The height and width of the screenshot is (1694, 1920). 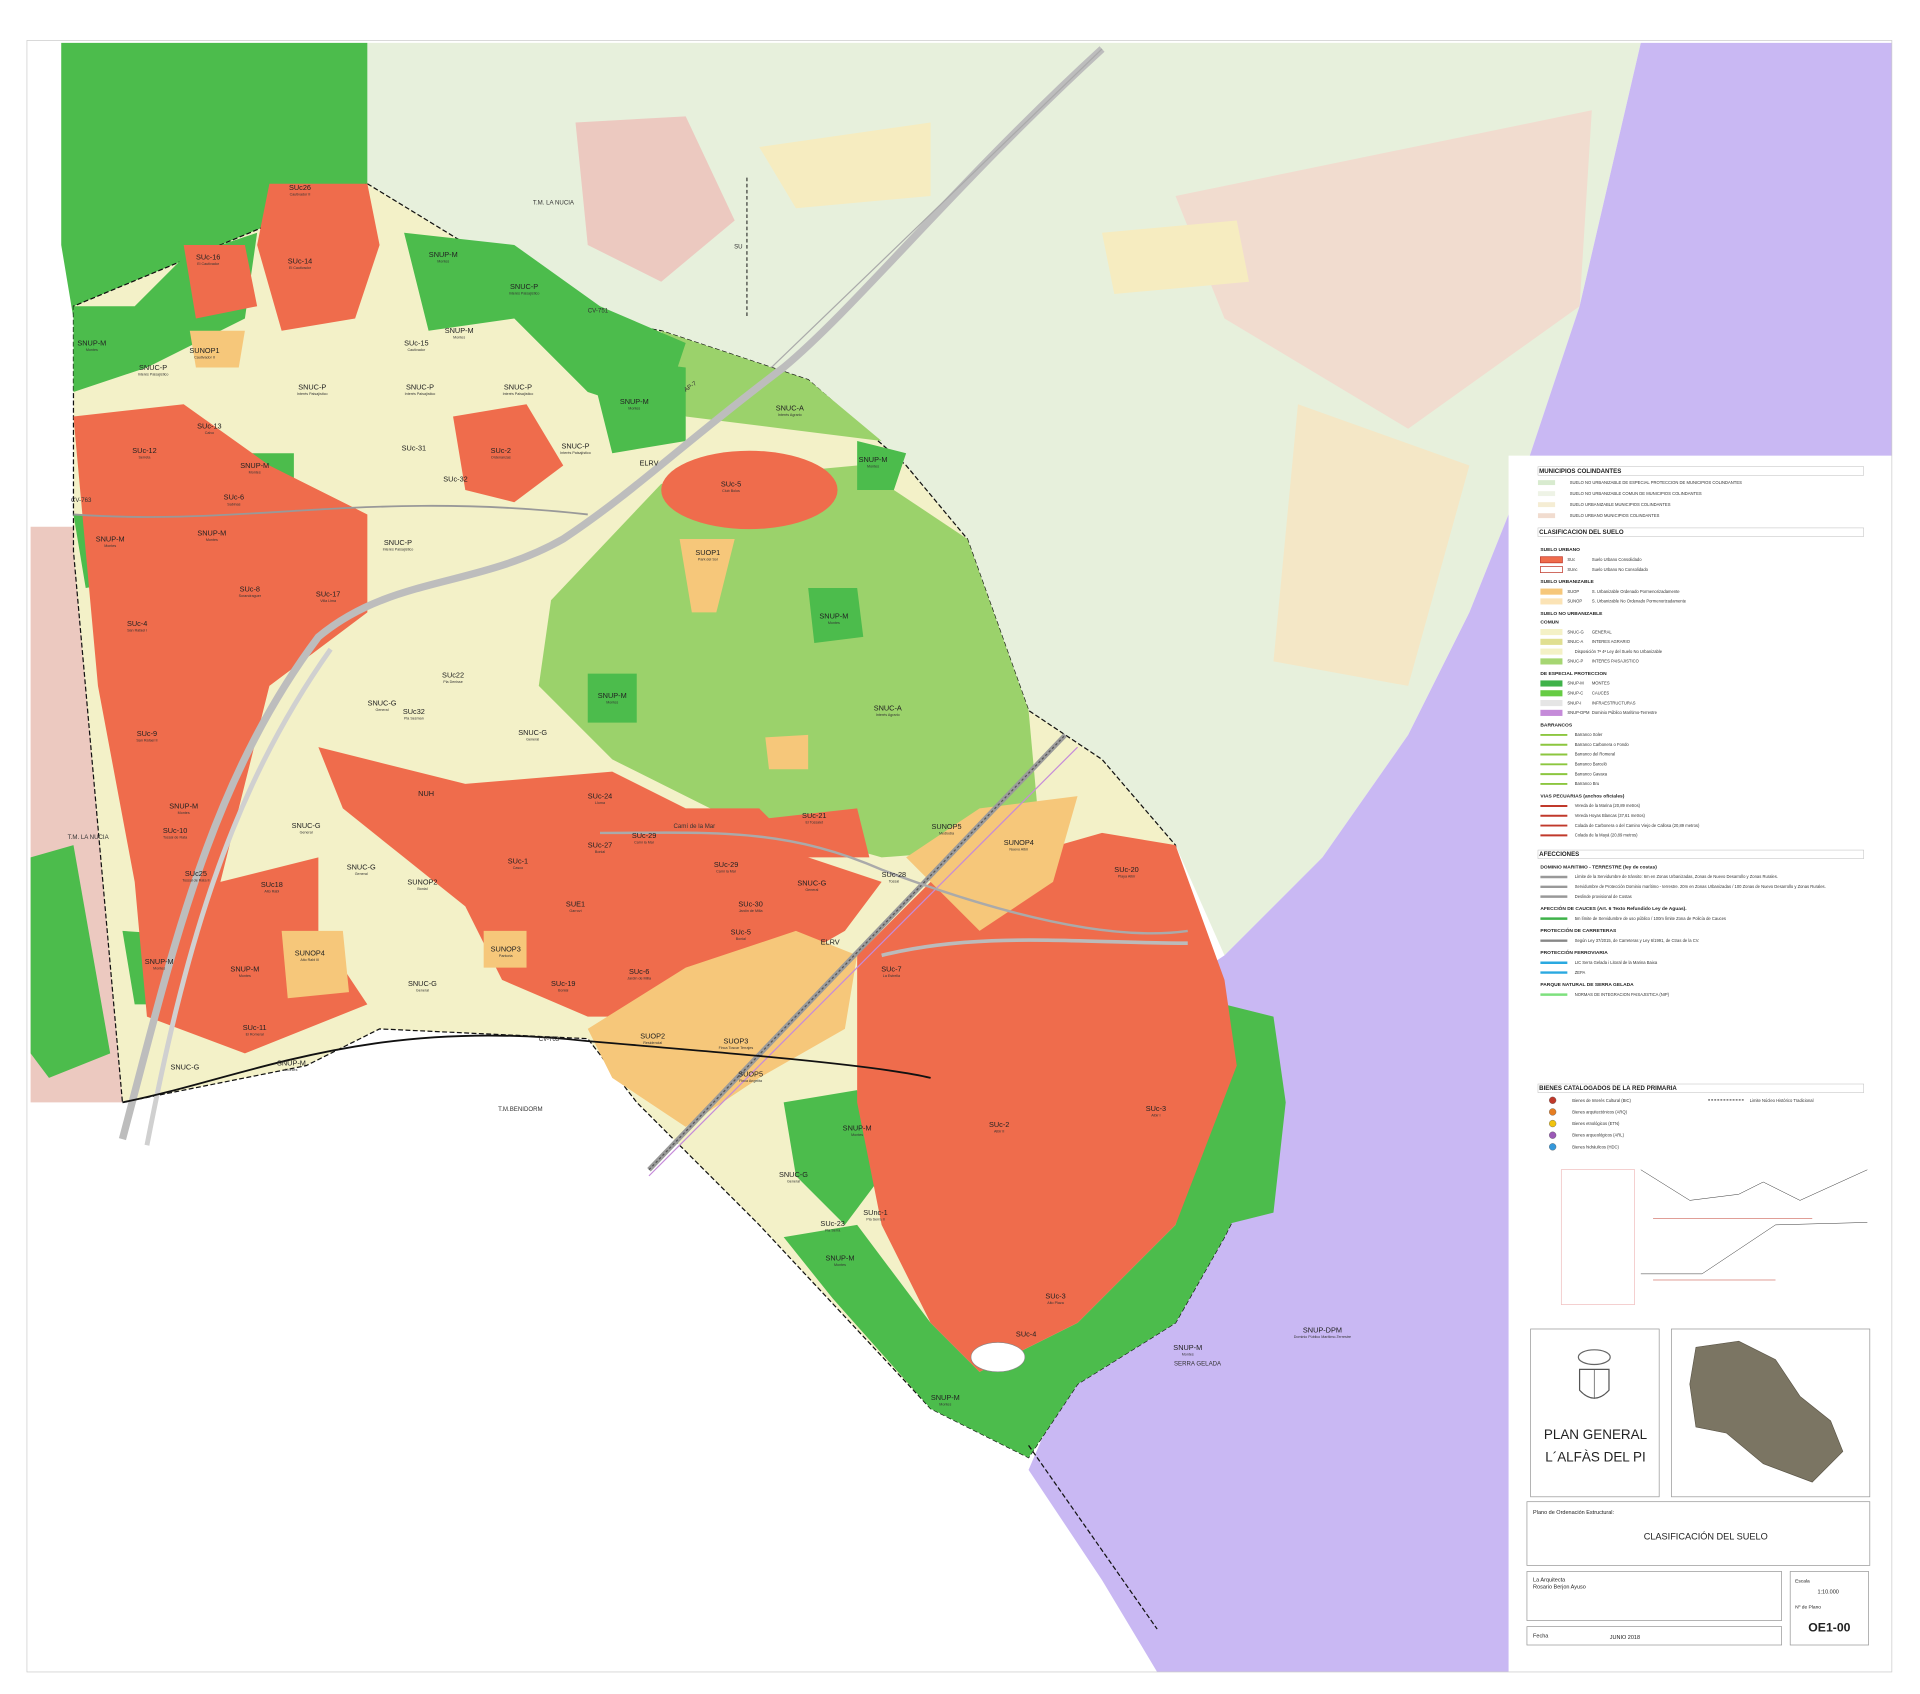 What do you see at coordinates (1606, 835) in the screenshot?
I see `legend-item: Colada de la Mayá (20,89 metros)` at bounding box center [1606, 835].